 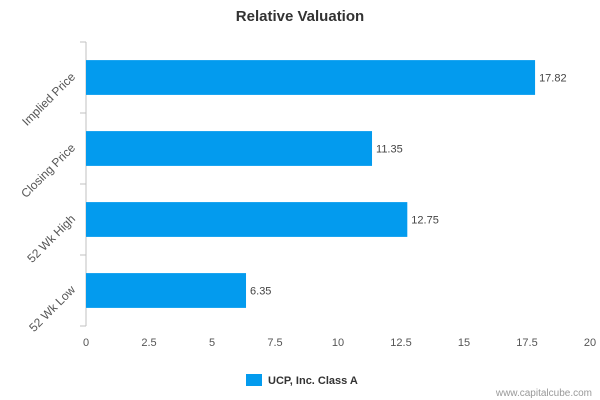 What do you see at coordinates (400, 343) in the screenshot?
I see `x-tick-label: 12.5` at bounding box center [400, 343].